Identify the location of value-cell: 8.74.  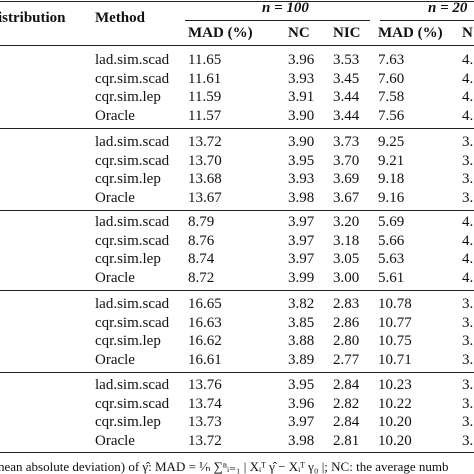
(201, 259).